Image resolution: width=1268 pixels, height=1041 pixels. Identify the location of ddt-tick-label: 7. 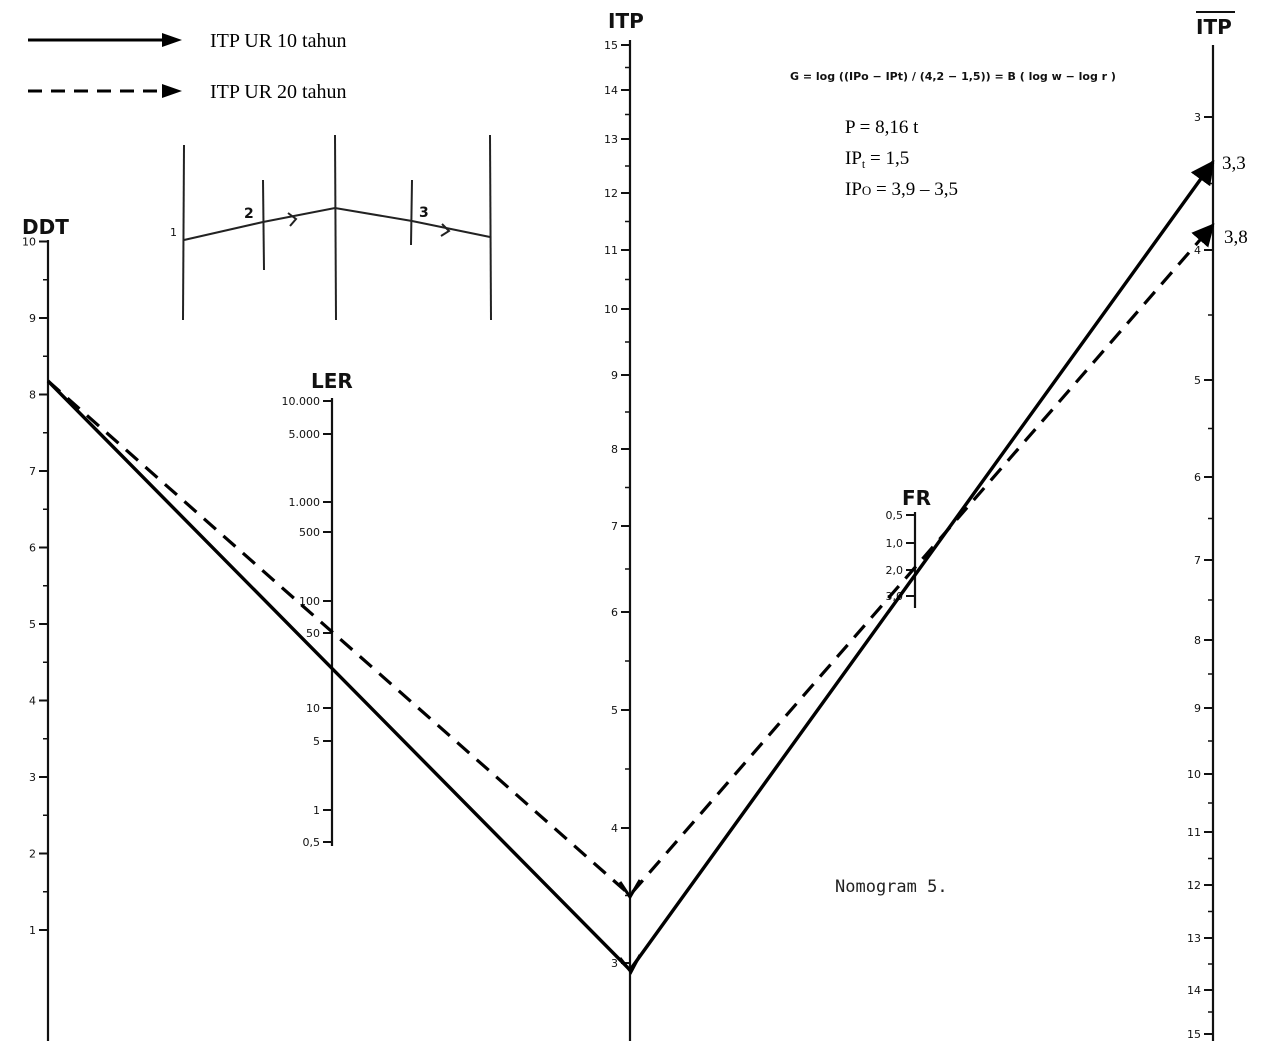
(32, 471).